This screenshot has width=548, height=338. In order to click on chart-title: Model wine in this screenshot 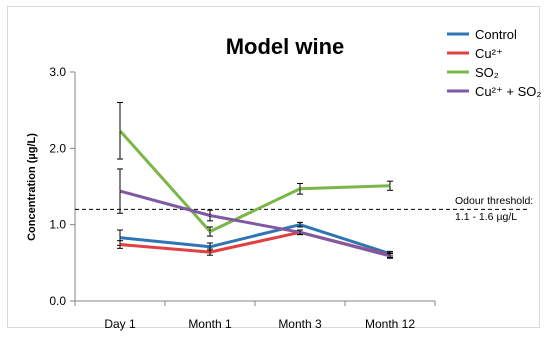, I will do `click(285, 46)`.